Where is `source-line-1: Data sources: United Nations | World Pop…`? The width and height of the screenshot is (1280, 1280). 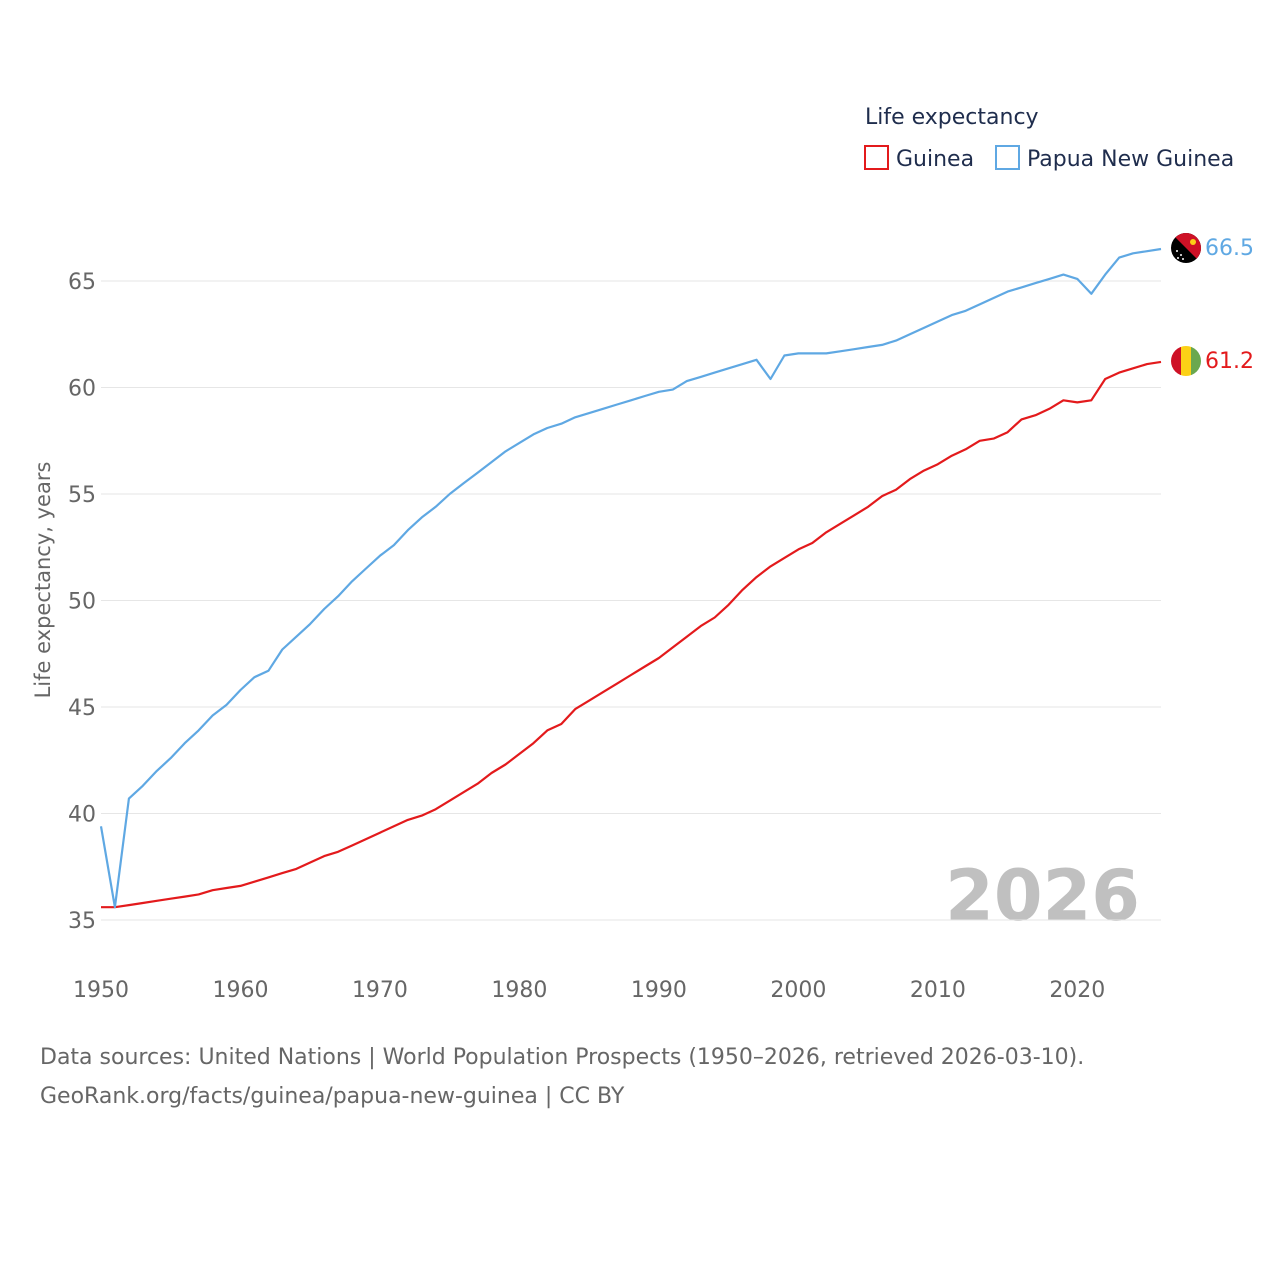 source-line-1: Data sources: United Nations | World Pop… is located at coordinates (562, 1057).